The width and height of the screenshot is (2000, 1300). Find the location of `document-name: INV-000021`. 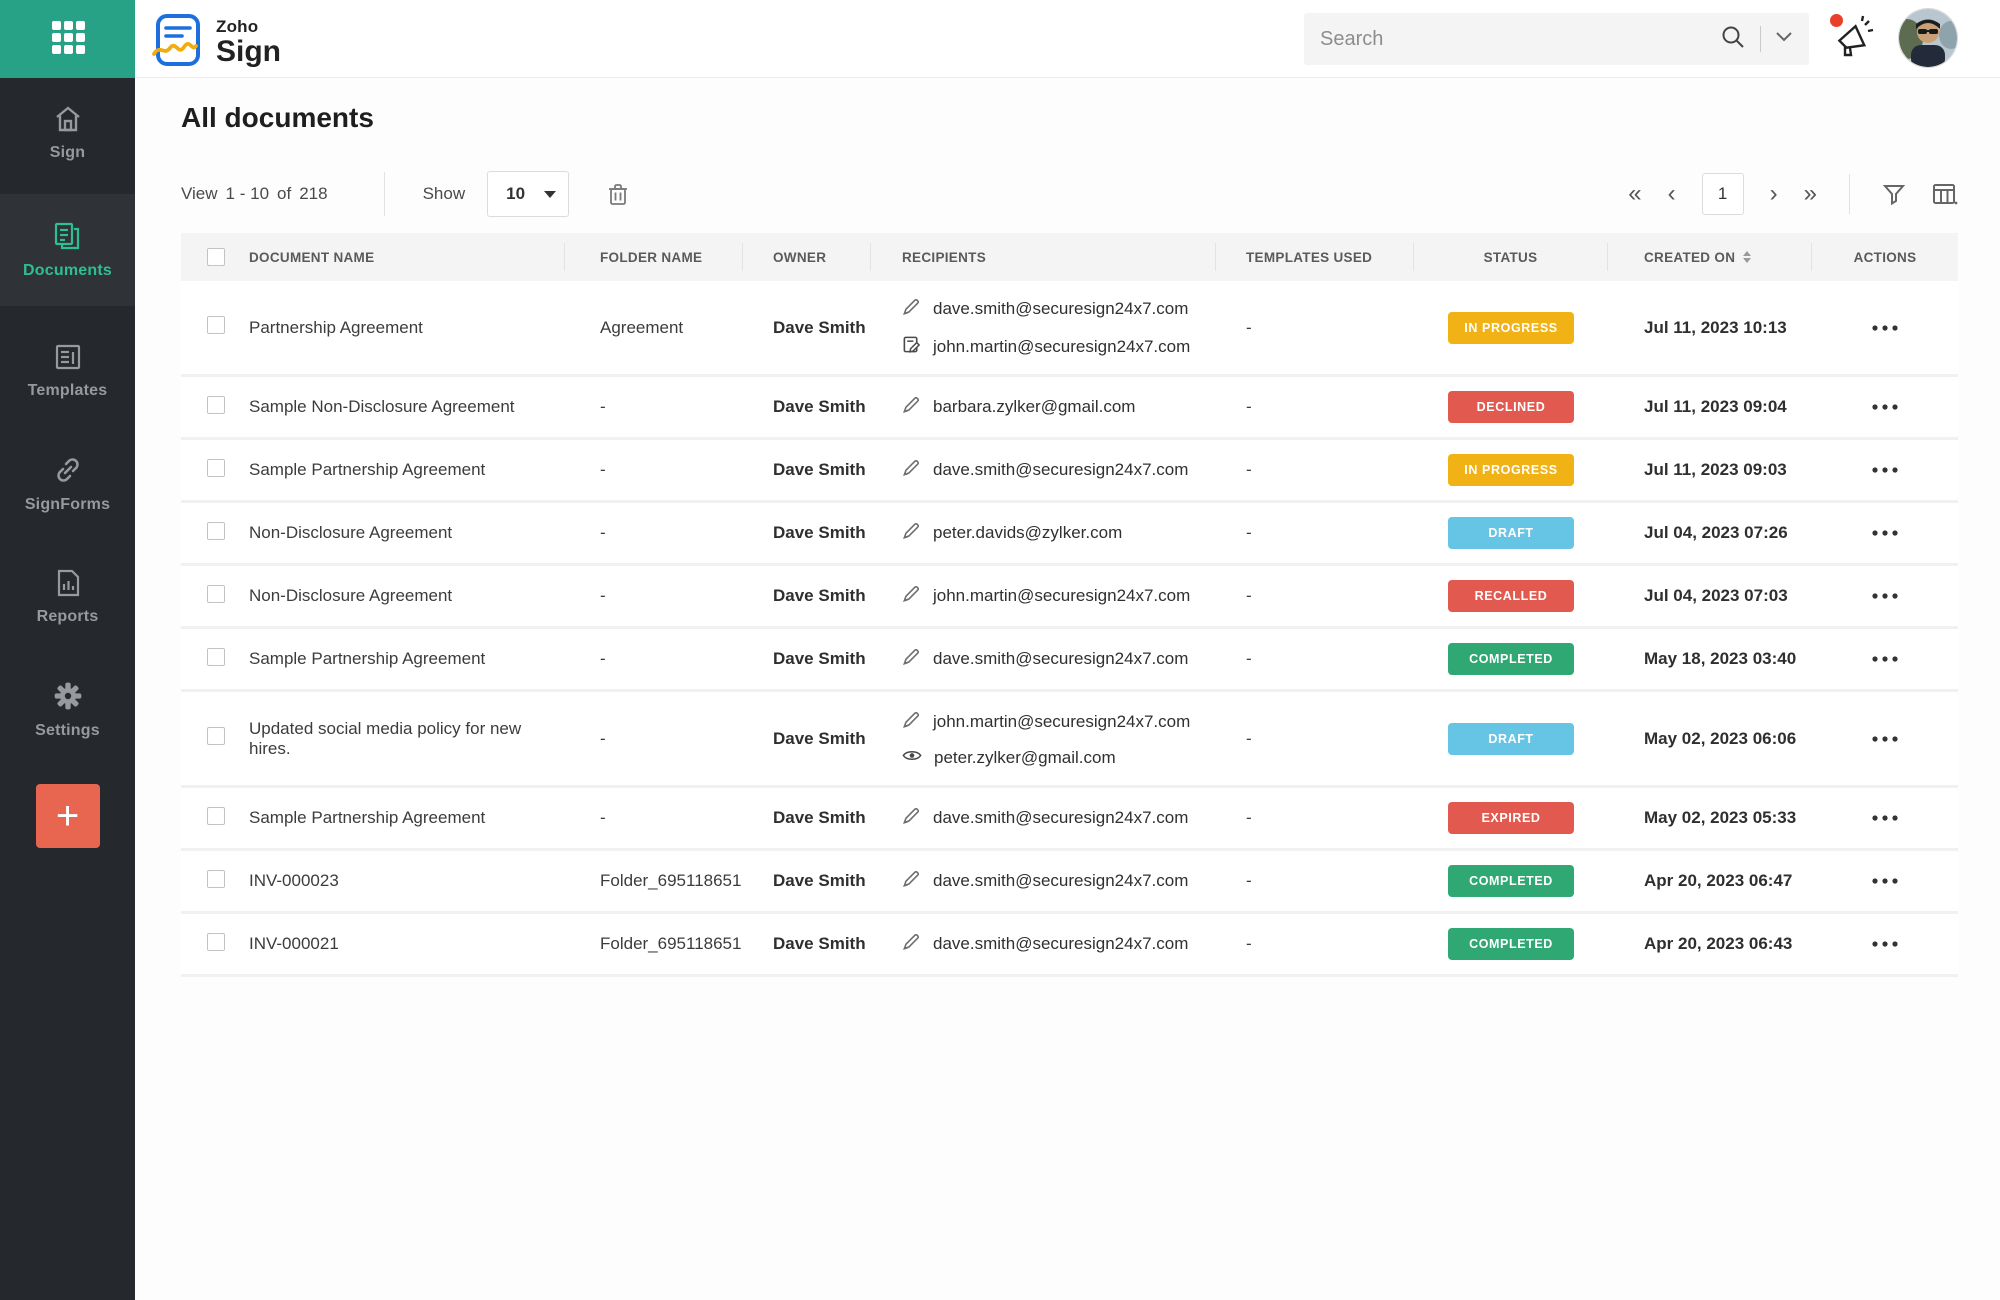

document-name: INV-000021 is located at coordinates (294, 943).